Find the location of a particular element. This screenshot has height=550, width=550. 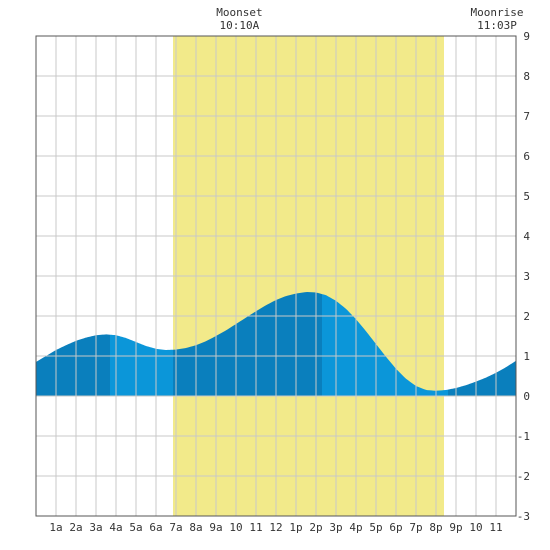

x-tick-label: 4a is located at coordinates (115, 527).